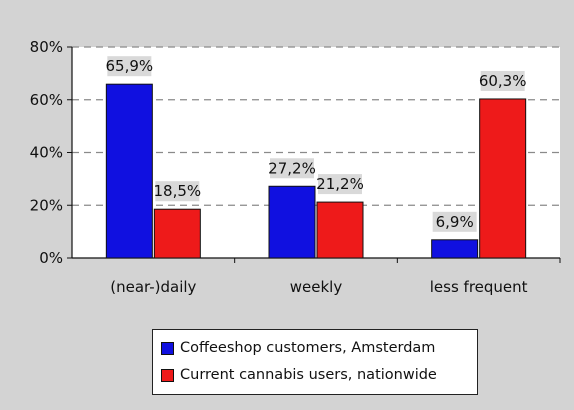 The width and height of the screenshot is (574, 410). I want to click on data-label: 6,9%, so click(455, 222).